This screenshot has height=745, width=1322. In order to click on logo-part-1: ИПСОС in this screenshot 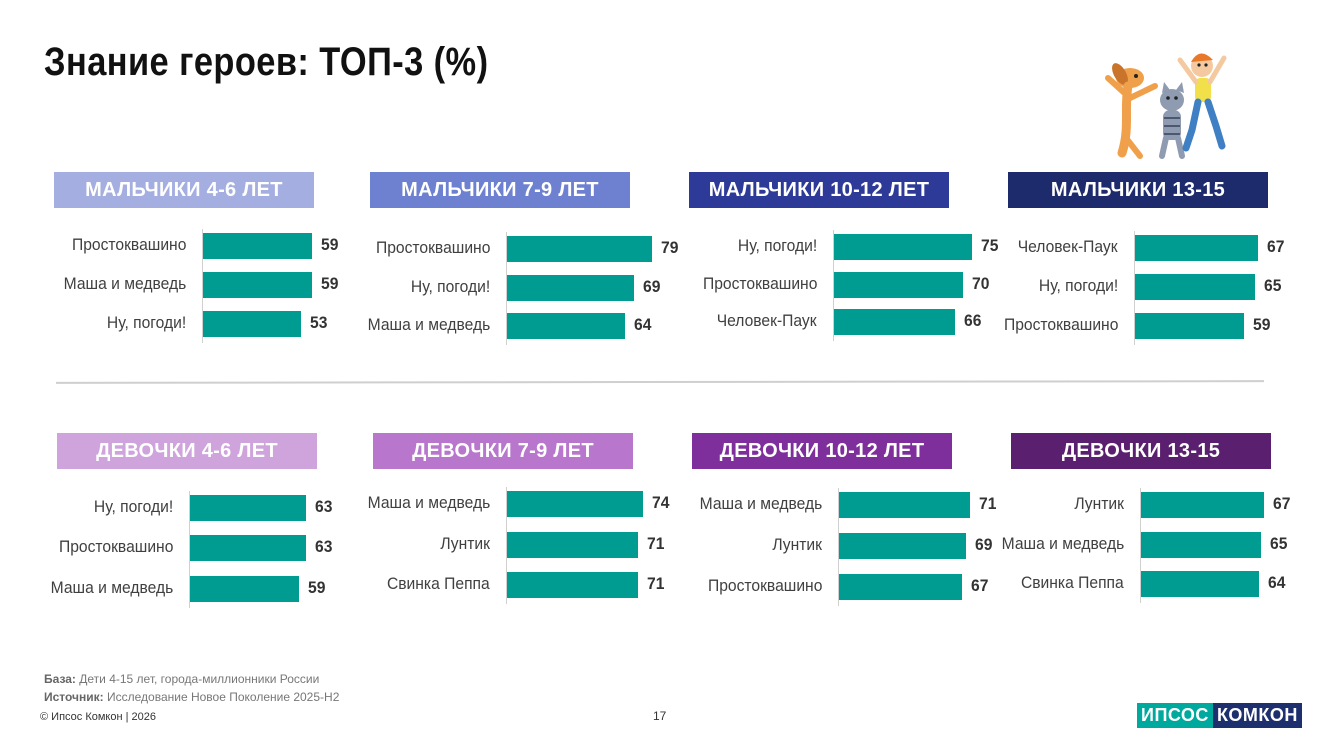, I will do `click(1175, 715)`.